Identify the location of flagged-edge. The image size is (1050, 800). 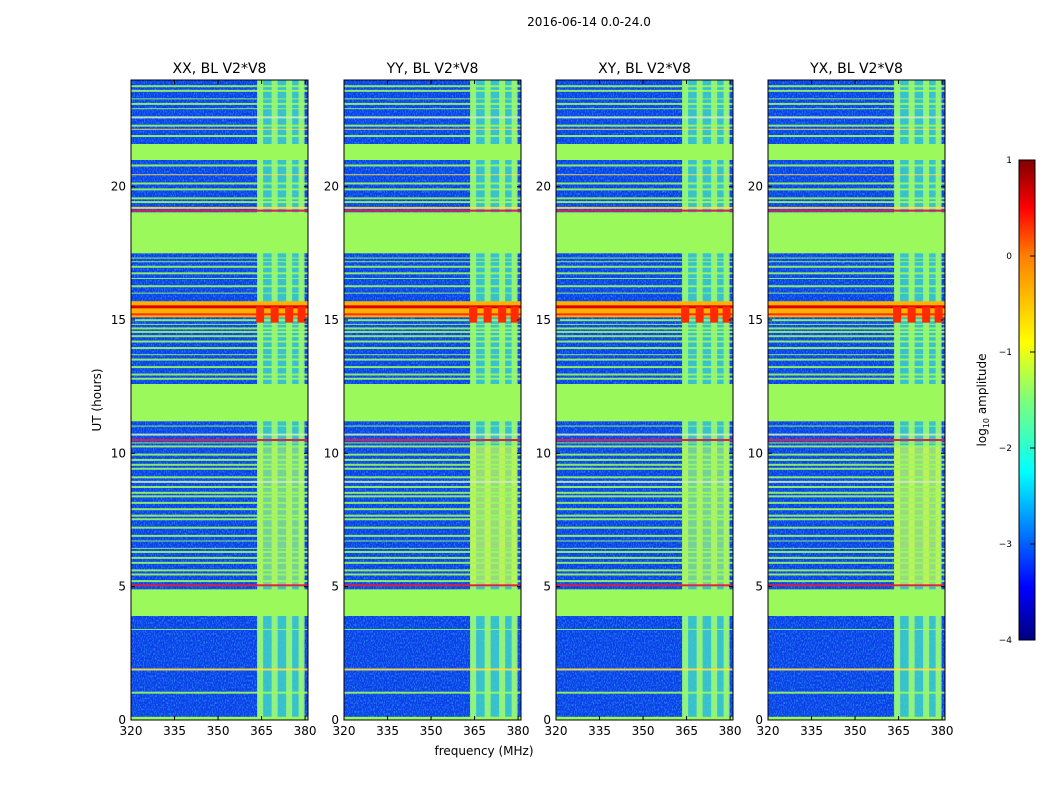
(644, 718).